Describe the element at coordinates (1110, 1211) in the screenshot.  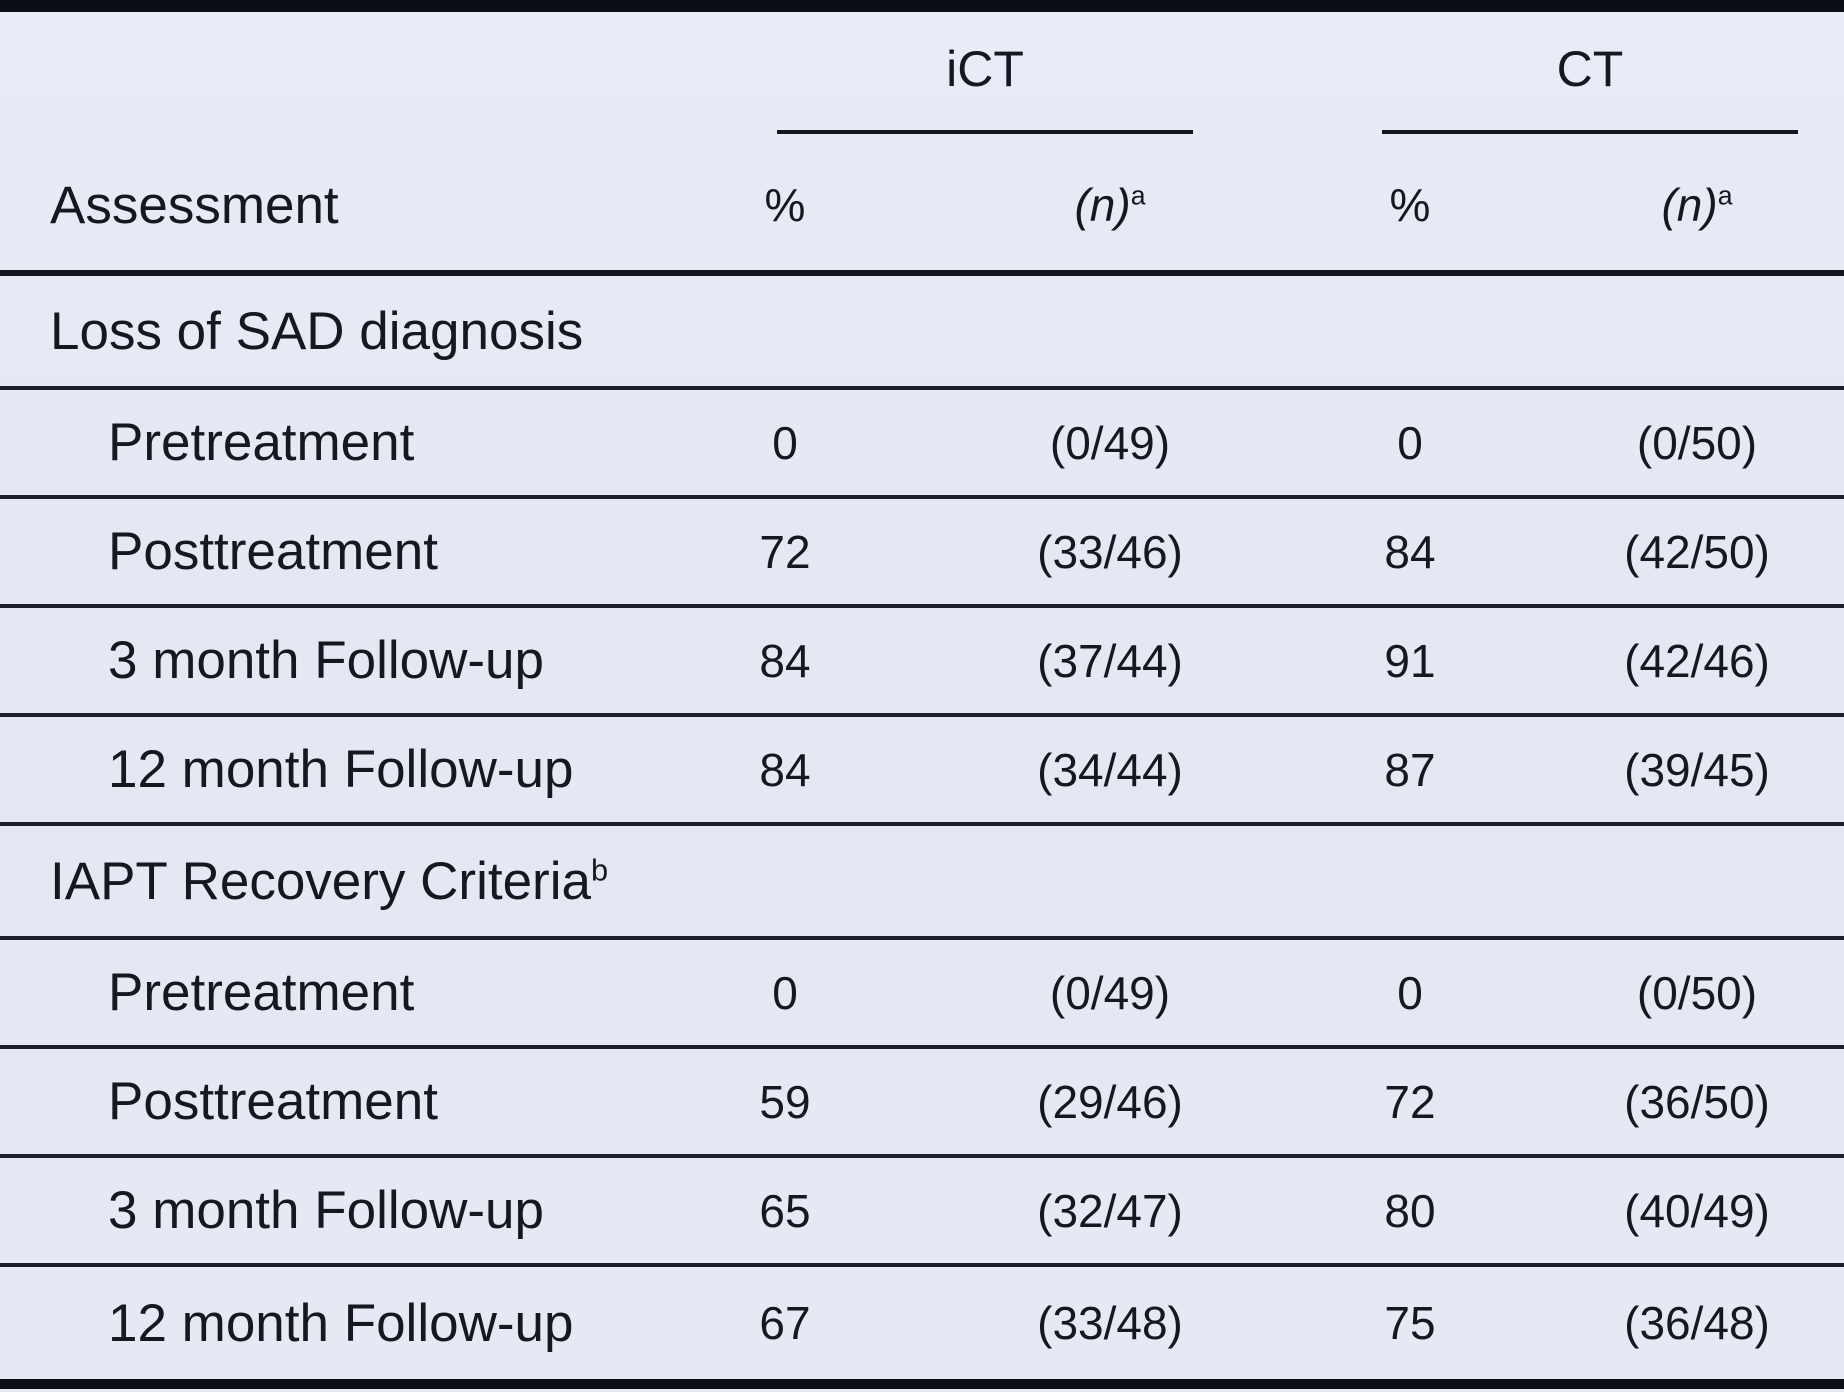
I see `n-ict-cell: (32/47)` at that location.